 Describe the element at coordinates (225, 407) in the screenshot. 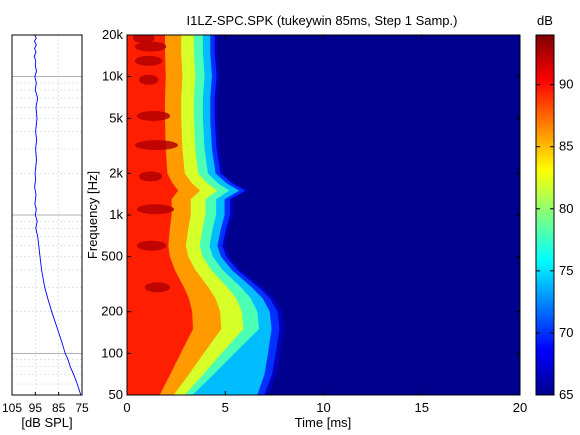

I see `time-tick-label: 5` at that location.